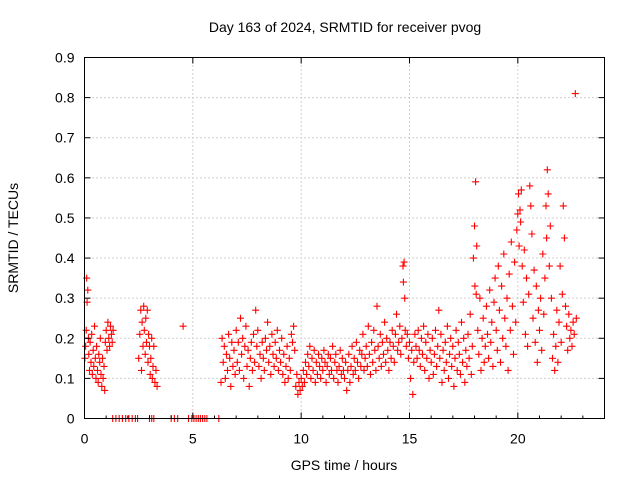 This screenshot has width=640, height=480. Describe the element at coordinates (65, 98) in the screenshot. I see `y-tick-label: 0.8` at that location.